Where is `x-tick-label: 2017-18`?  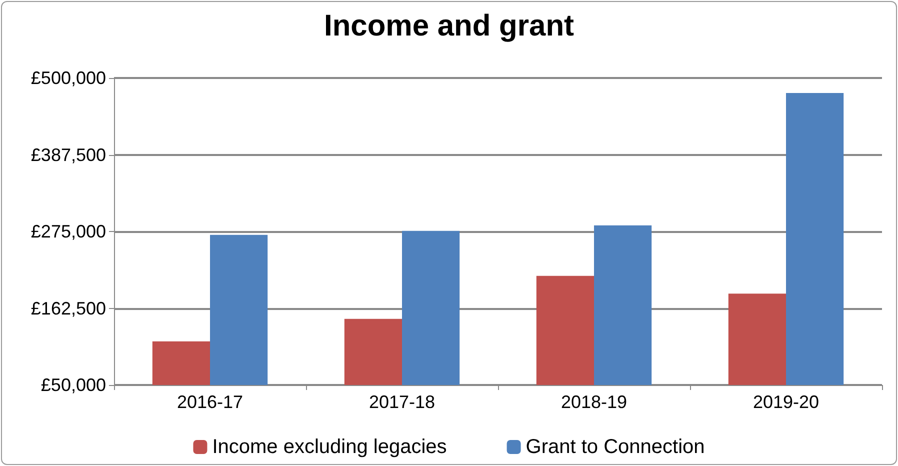
x-tick-label: 2017-18 is located at coordinates (402, 402).